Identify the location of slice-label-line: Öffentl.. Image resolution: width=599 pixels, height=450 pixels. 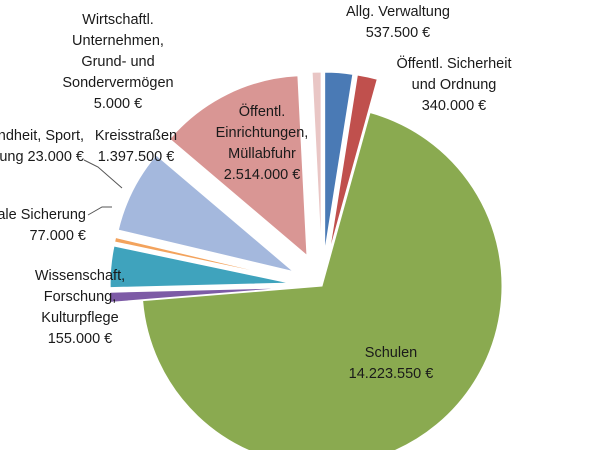
(262, 111).